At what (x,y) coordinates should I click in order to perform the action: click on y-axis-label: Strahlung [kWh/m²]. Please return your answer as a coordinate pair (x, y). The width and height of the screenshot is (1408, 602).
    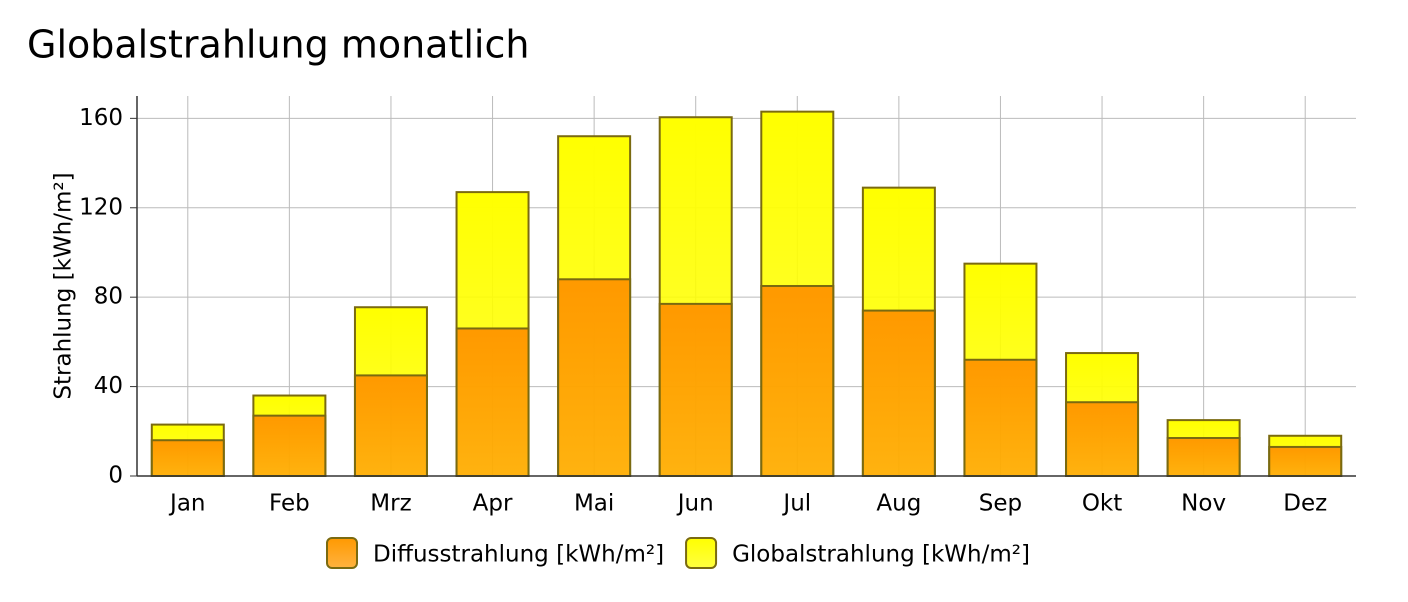
    Looking at the image, I should click on (64, 285).